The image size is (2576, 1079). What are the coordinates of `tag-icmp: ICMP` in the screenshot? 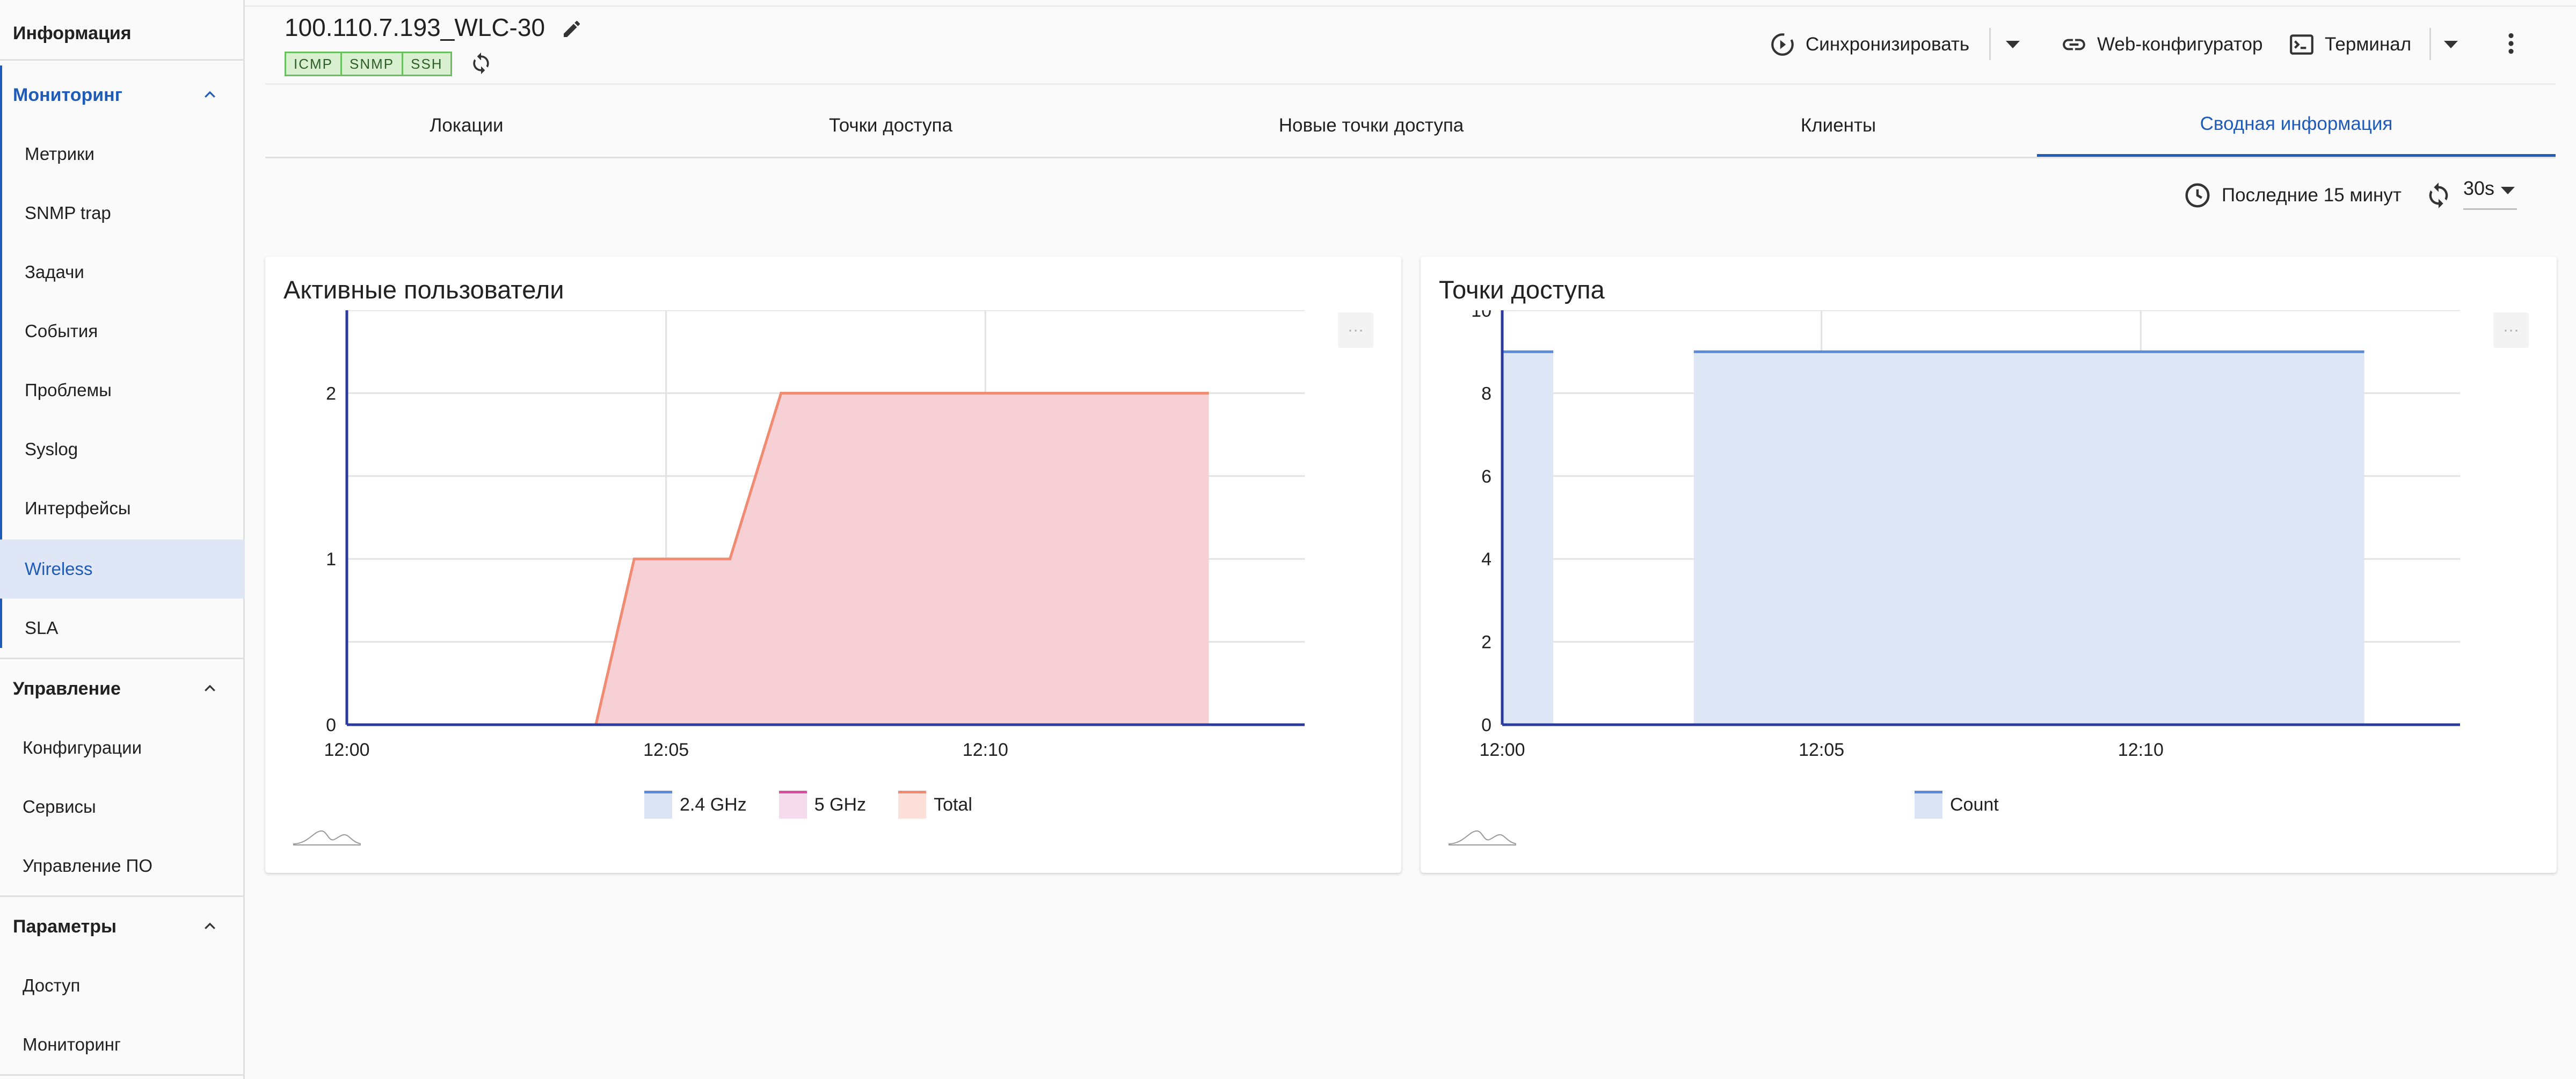 It's located at (313, 64).